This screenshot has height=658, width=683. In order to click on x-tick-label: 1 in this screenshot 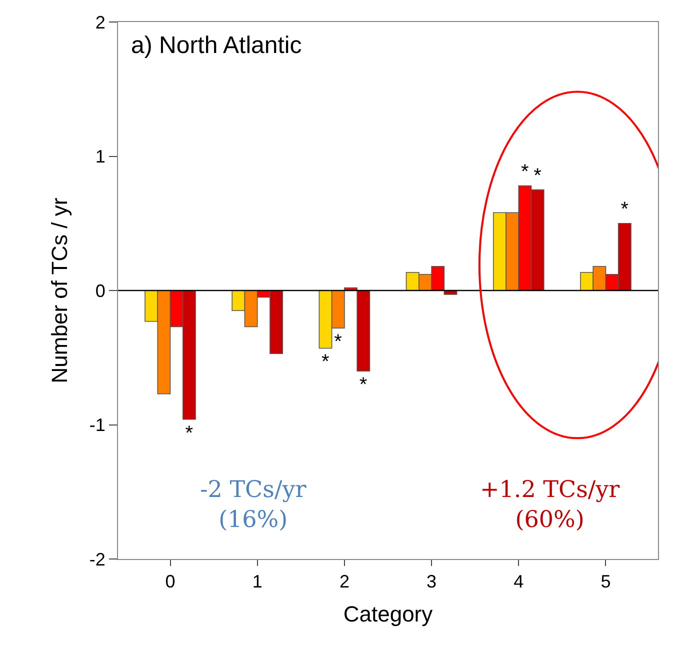, I will do `click(257, 582)`.